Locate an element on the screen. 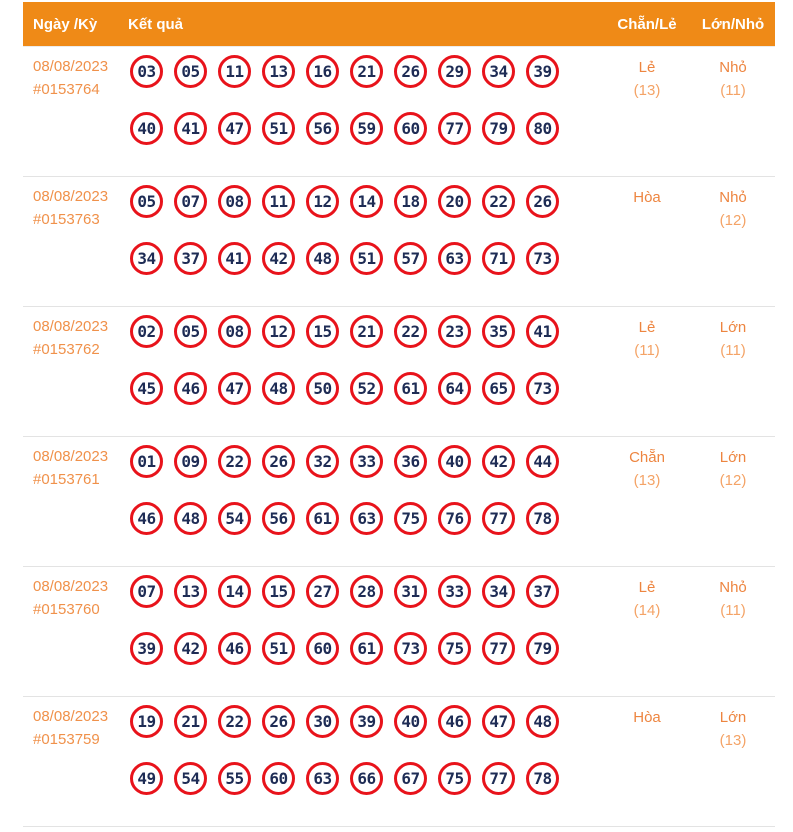 The width and height of the screenshot is (793, 832). even-odd-value: Chẵn is located at coordinates (647, 457).